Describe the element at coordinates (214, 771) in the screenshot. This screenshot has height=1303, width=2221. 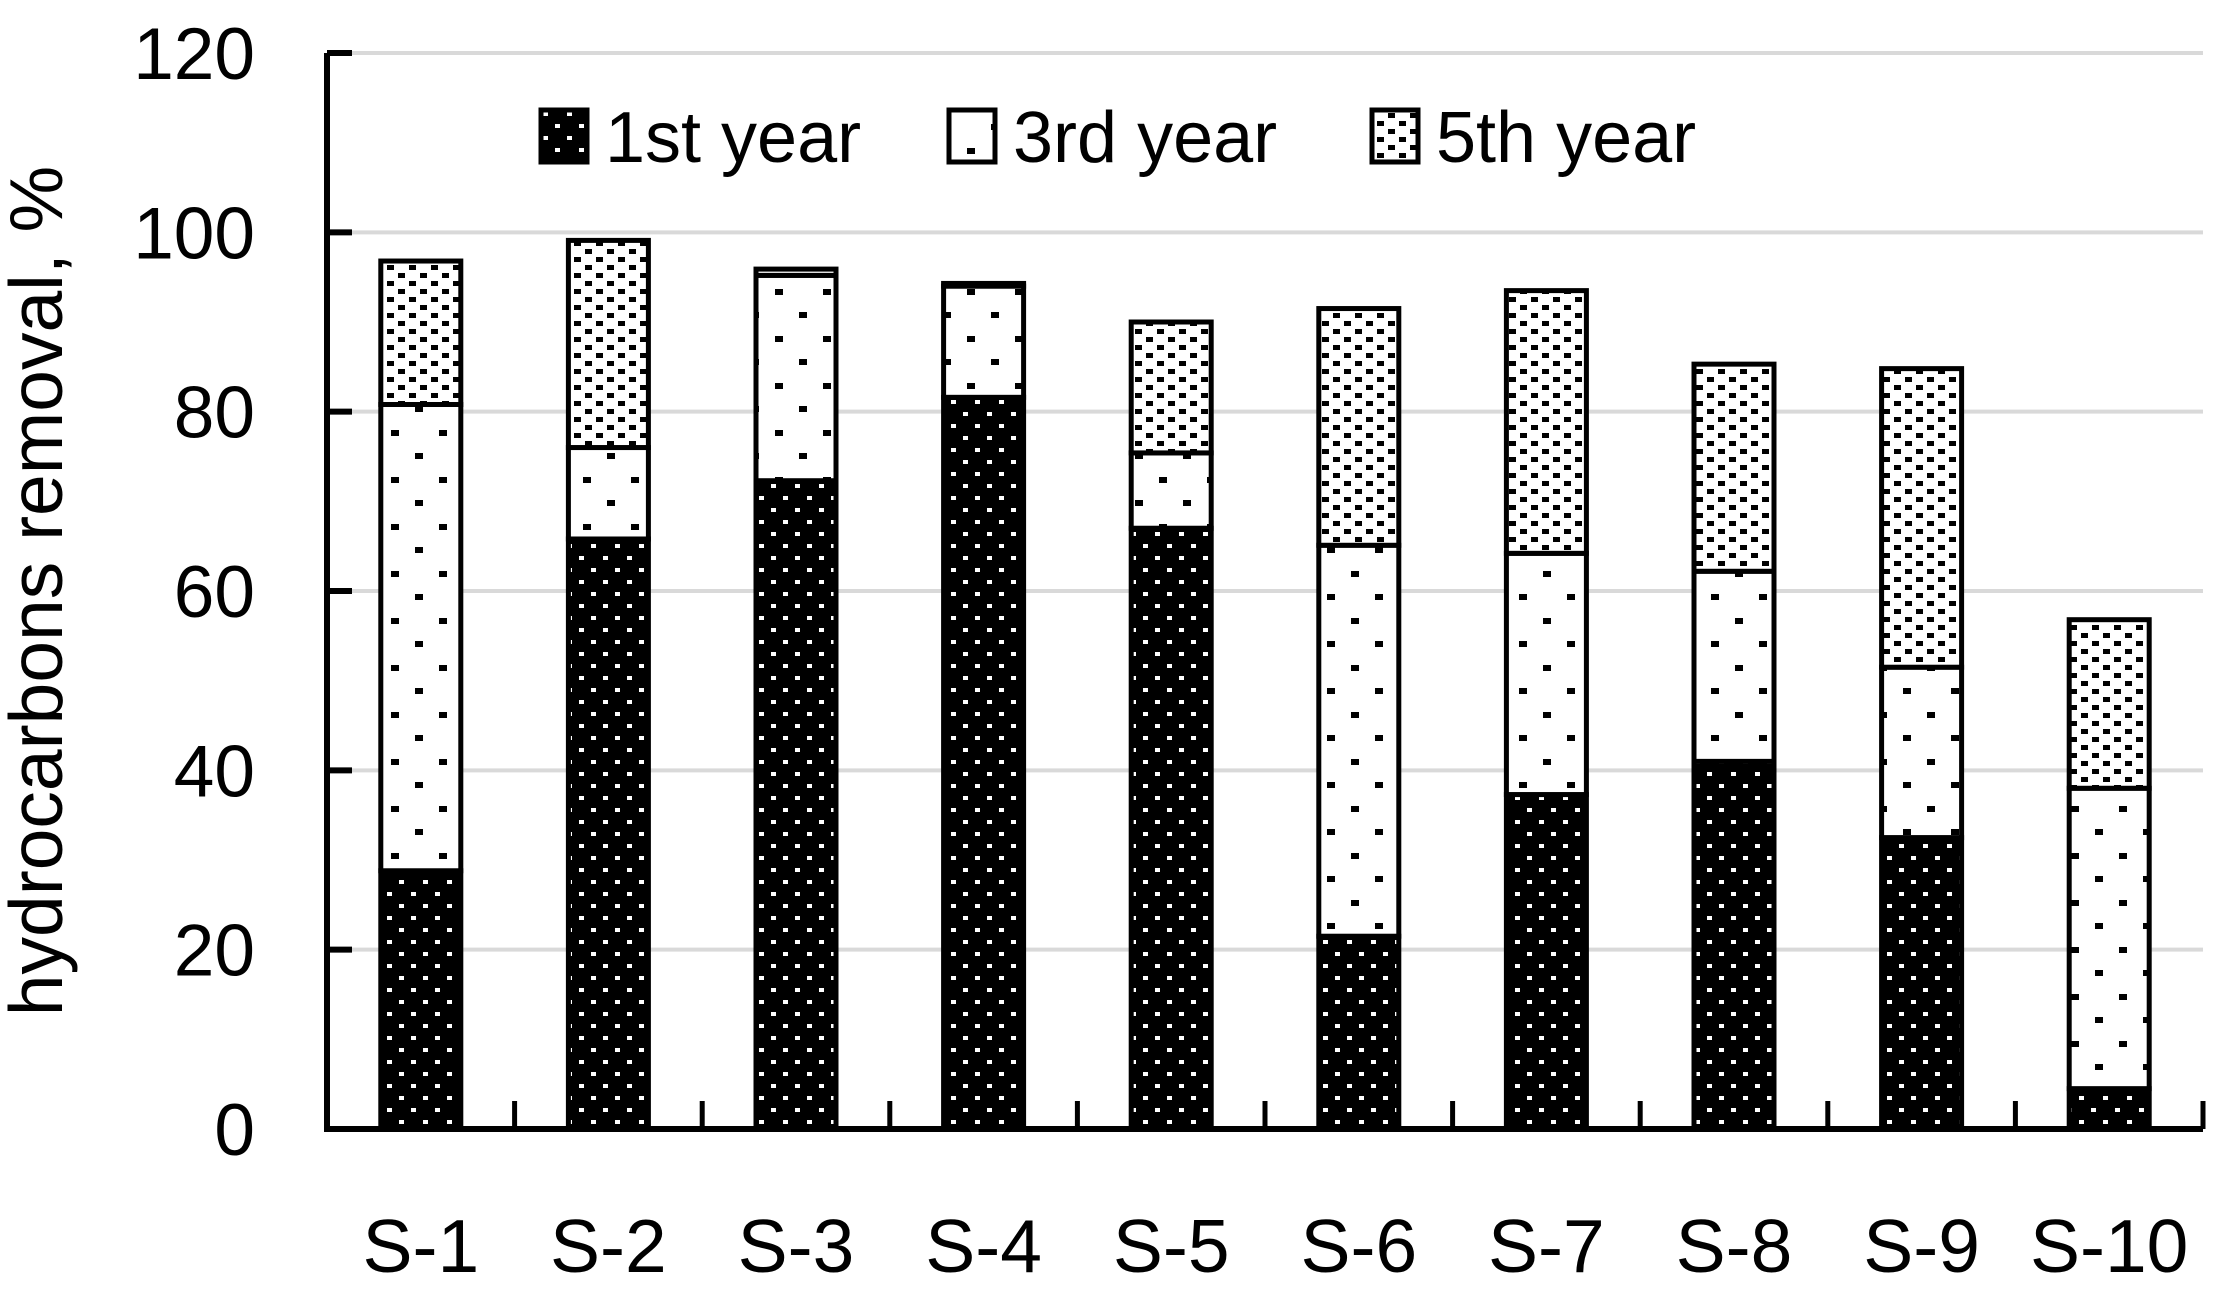
I see `y-tick-label: 40` at that location.